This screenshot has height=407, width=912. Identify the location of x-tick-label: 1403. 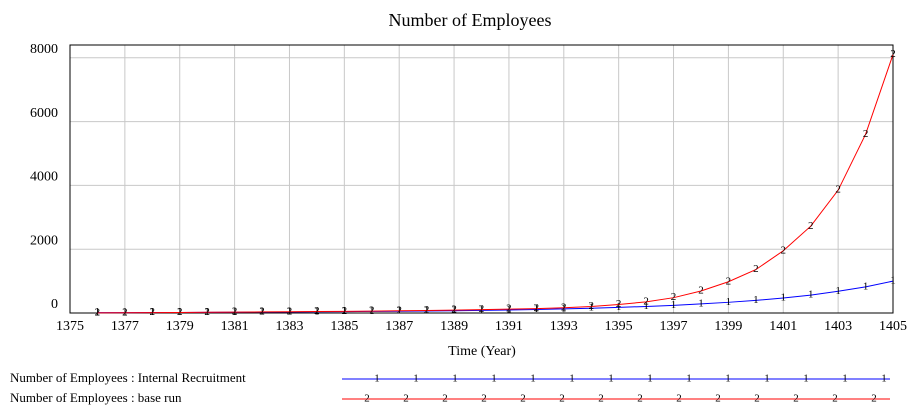
(838, 326).